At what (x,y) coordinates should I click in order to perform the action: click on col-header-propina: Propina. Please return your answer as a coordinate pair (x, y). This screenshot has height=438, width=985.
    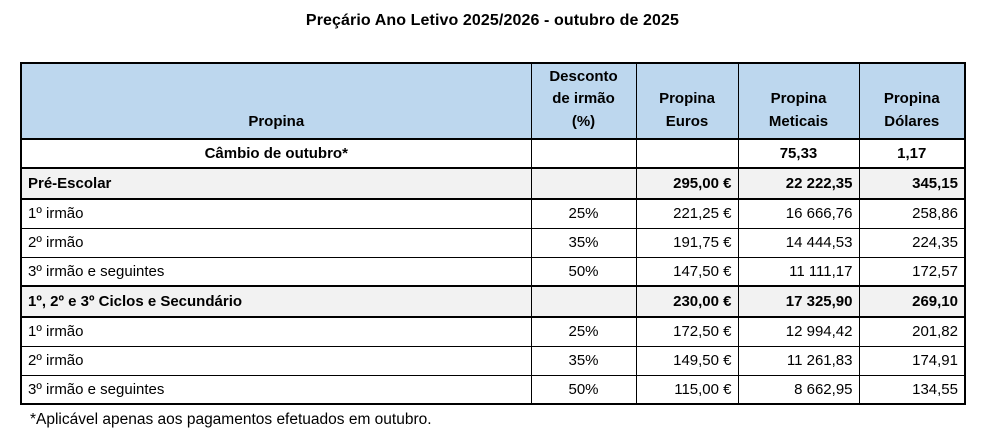
    Looking at the image, I should click on (276, 101).